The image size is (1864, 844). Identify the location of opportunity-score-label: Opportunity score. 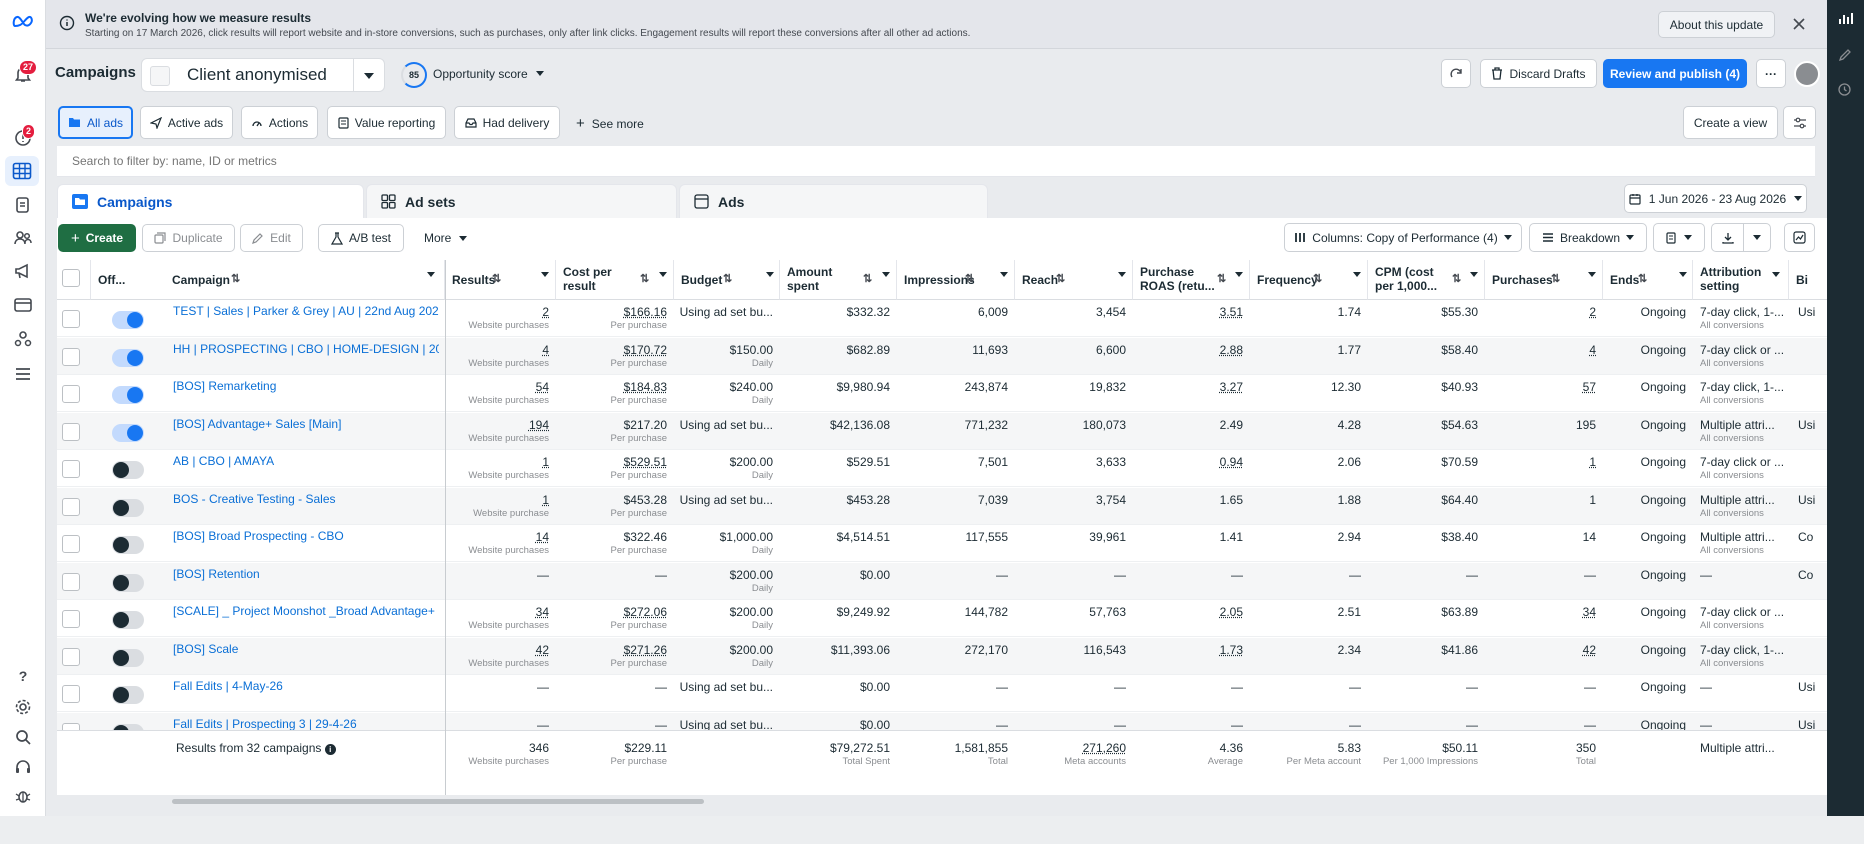
(480, 74).